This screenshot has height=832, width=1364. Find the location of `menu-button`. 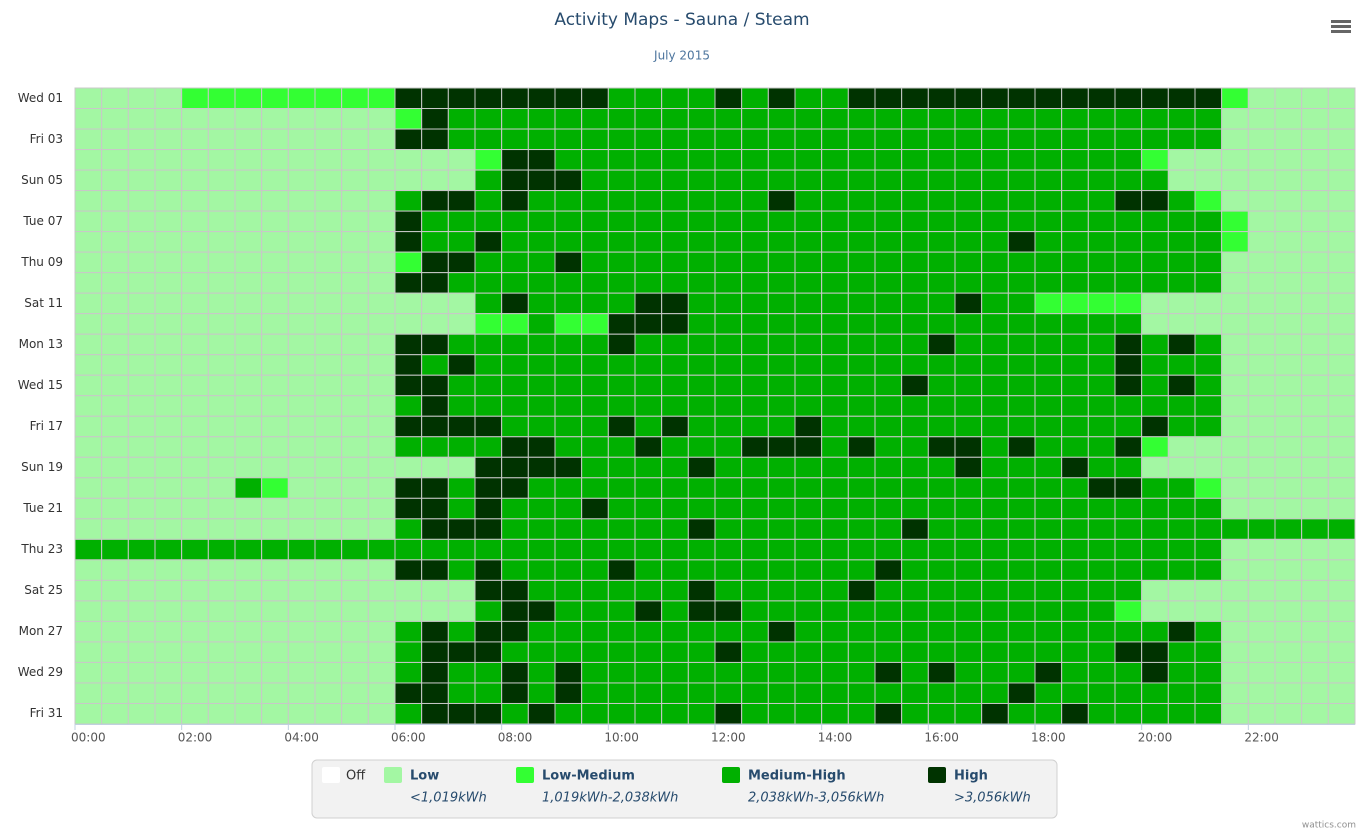

menu-button is located at coordinates (1341, 26).